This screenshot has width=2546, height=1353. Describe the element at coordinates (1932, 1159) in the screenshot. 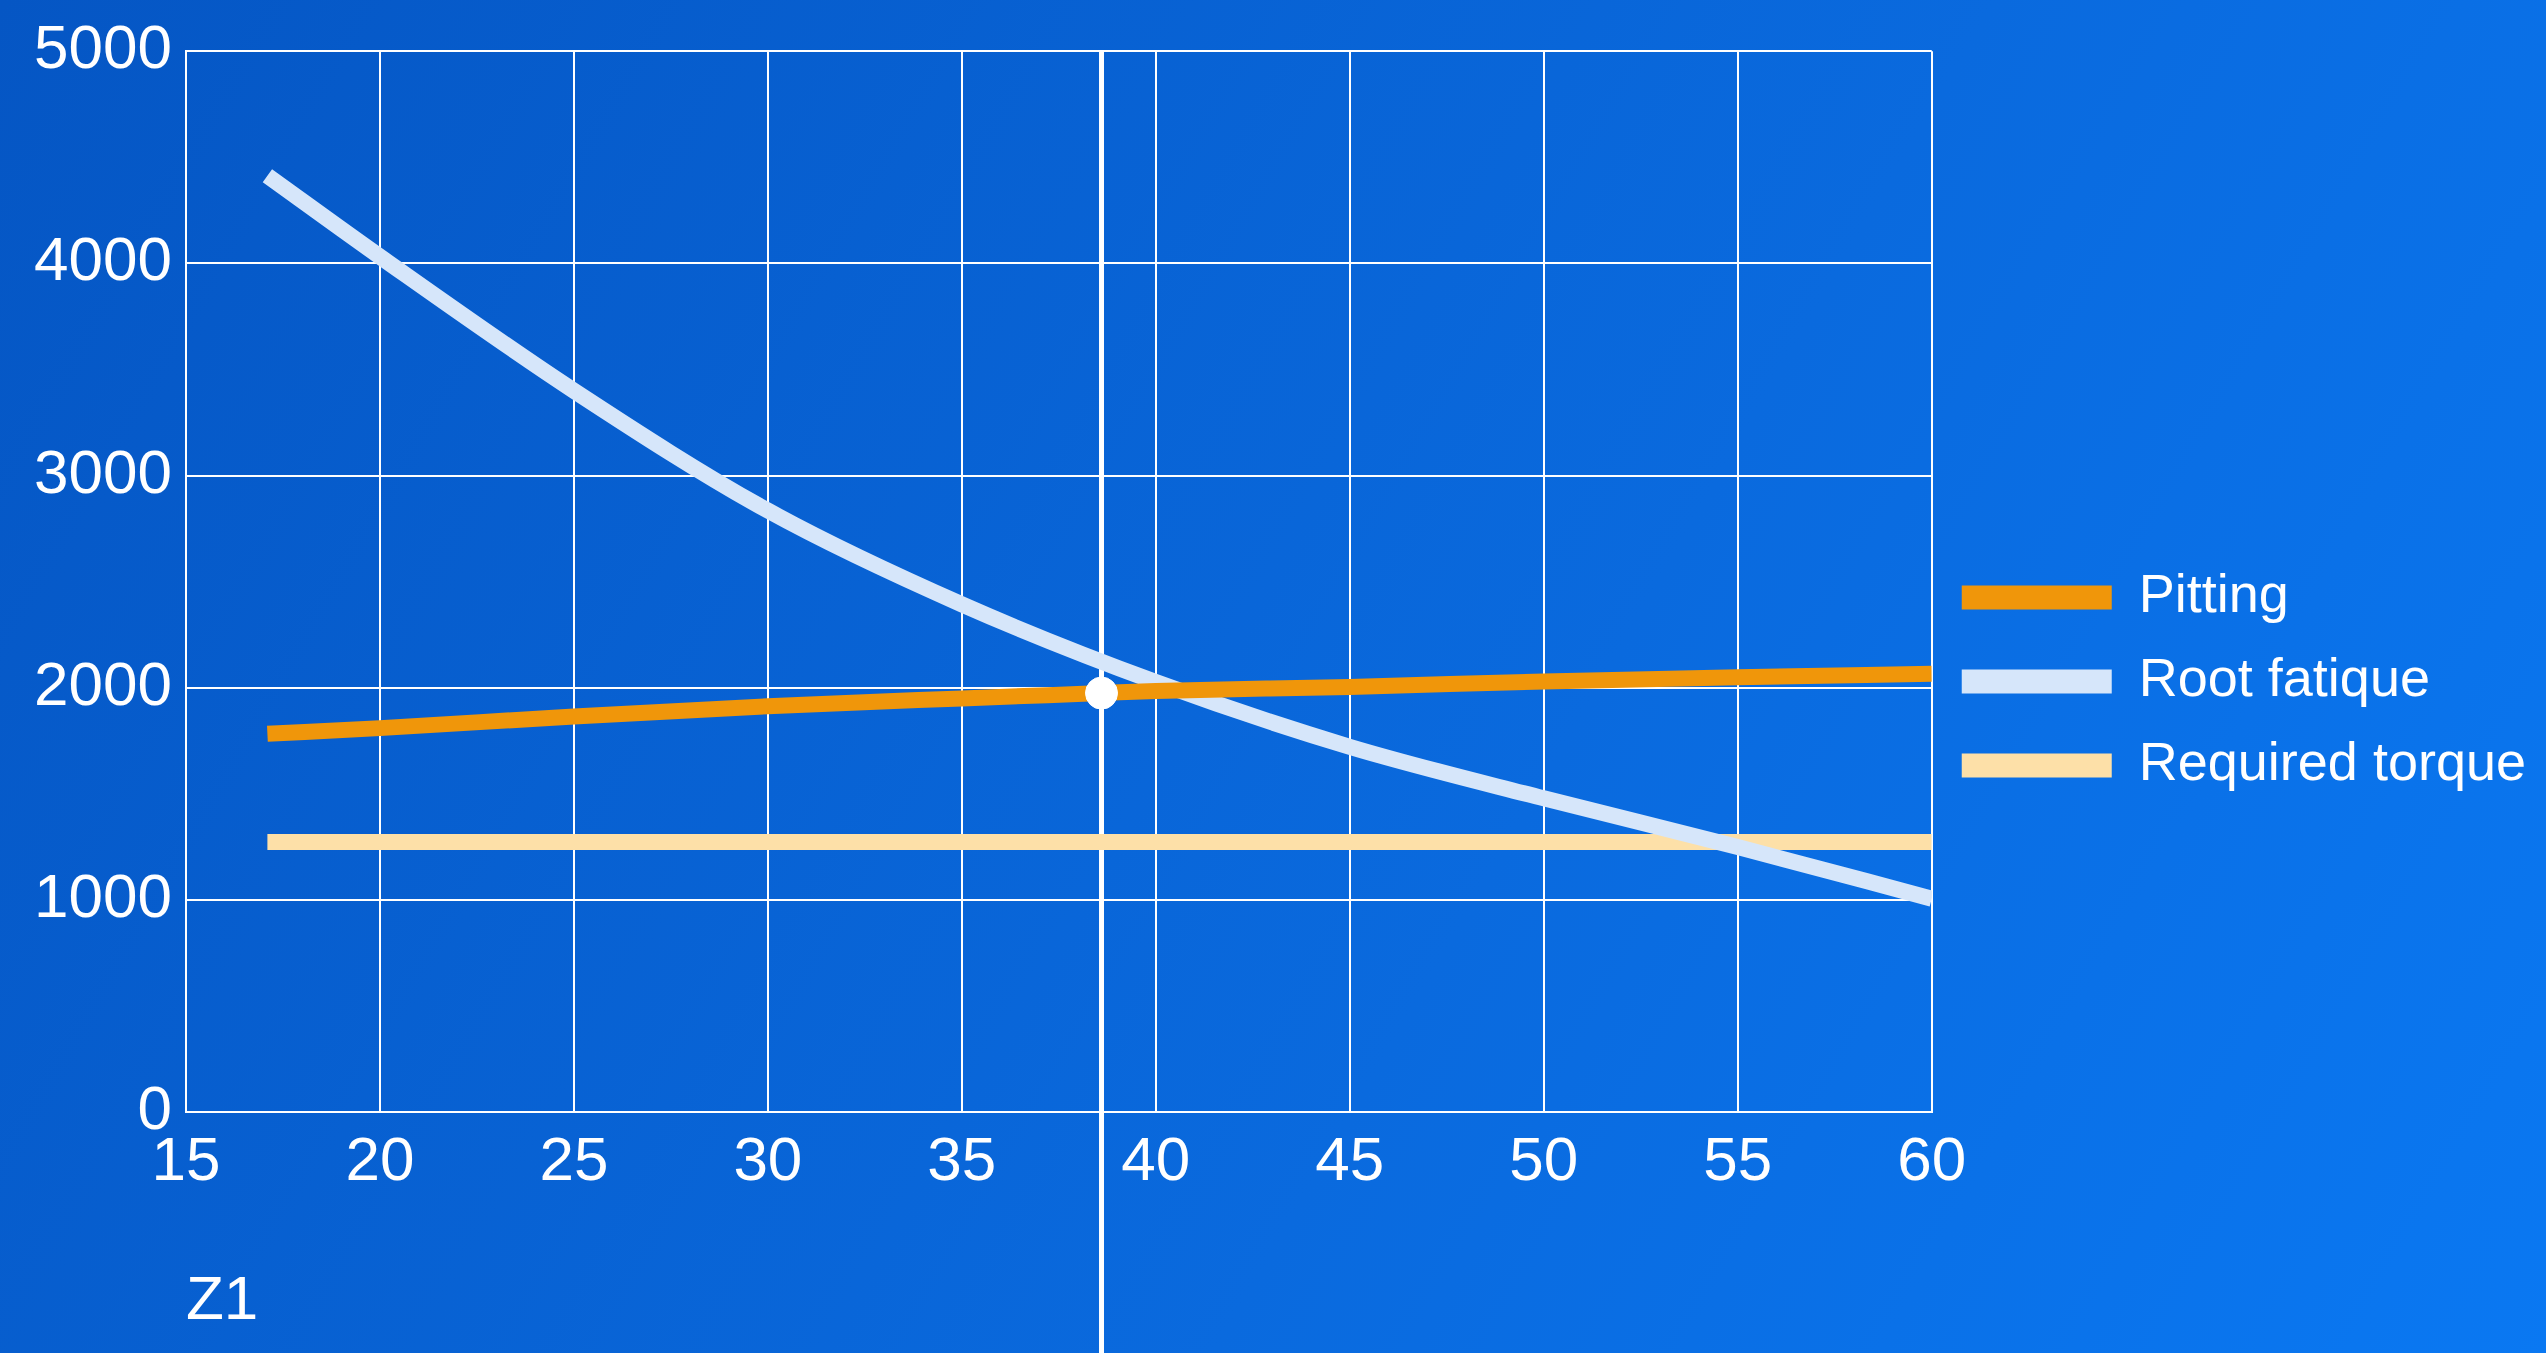

I see `x-tick-label: 60` at that location.